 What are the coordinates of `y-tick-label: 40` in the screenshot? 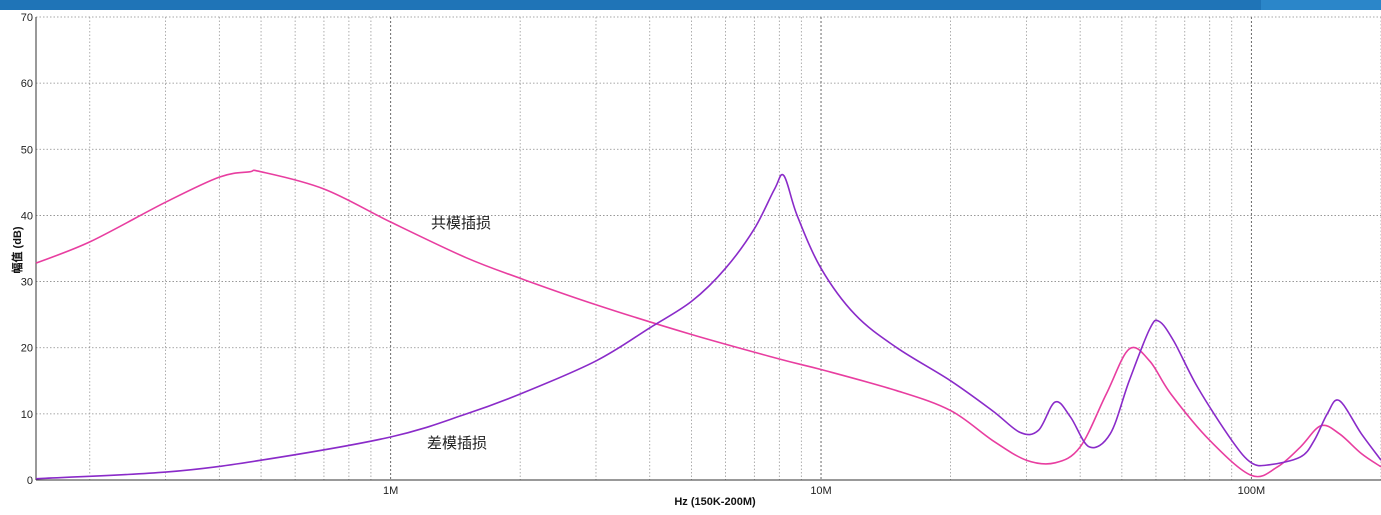 It's located at (27, 216).